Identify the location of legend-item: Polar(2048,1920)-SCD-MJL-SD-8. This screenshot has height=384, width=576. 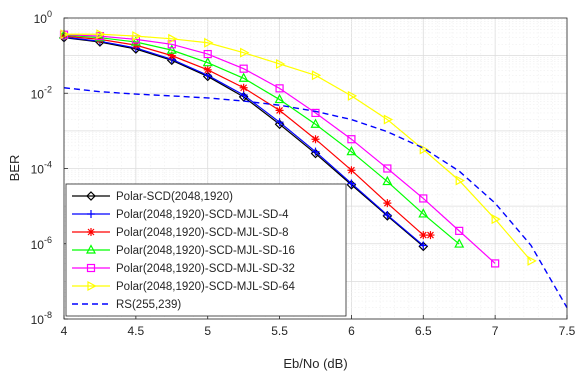
(180, 233).